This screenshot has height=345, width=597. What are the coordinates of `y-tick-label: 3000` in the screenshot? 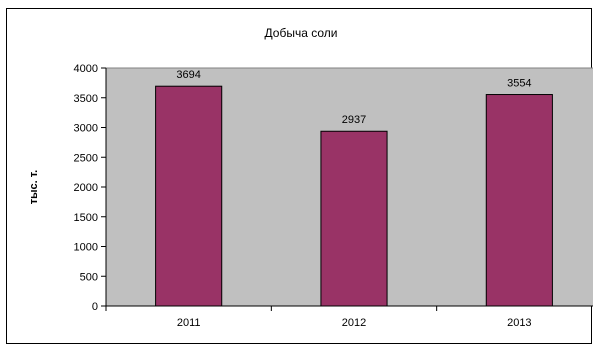 It's located at (86, 129).